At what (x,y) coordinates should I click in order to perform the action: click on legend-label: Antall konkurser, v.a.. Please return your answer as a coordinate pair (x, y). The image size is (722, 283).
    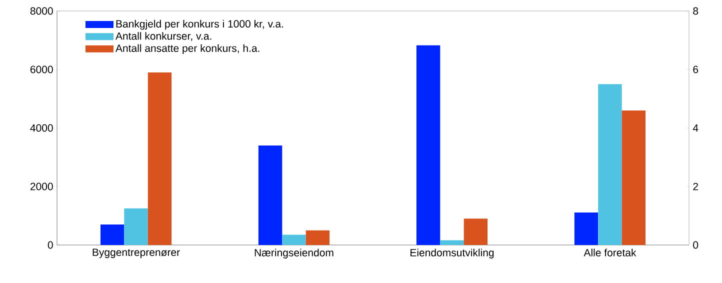
    Looking at the image, I should click on (164, 37).